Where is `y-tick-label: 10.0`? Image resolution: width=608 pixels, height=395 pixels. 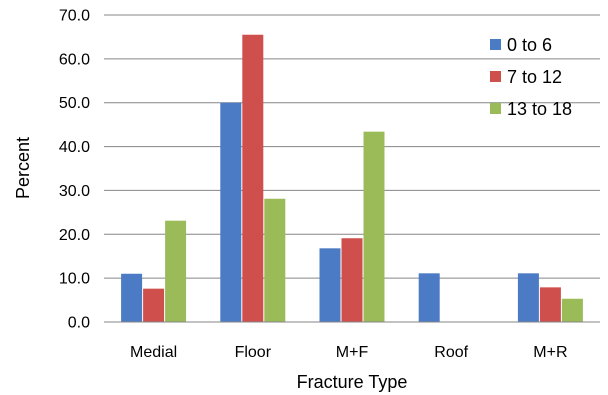 y-tick-label: 10.0 is located at coordinates (74, 279).